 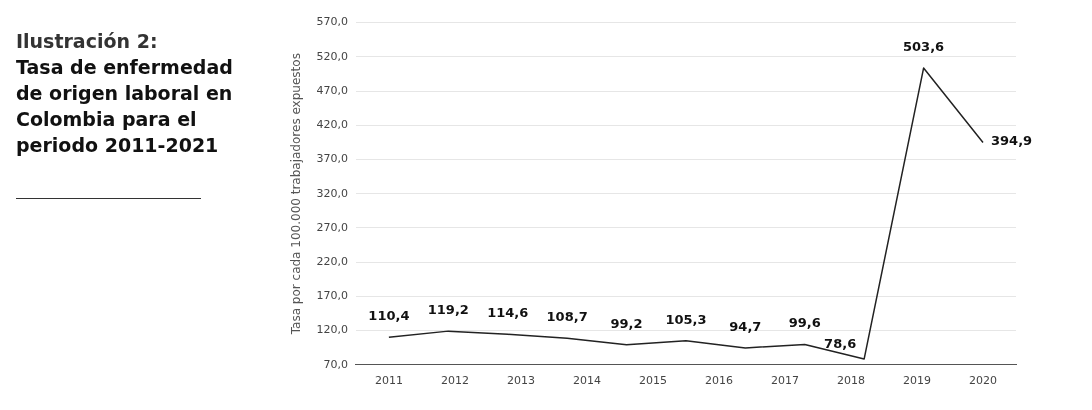 I want to click on data-label: 99,6, so click(x=804, y=323).